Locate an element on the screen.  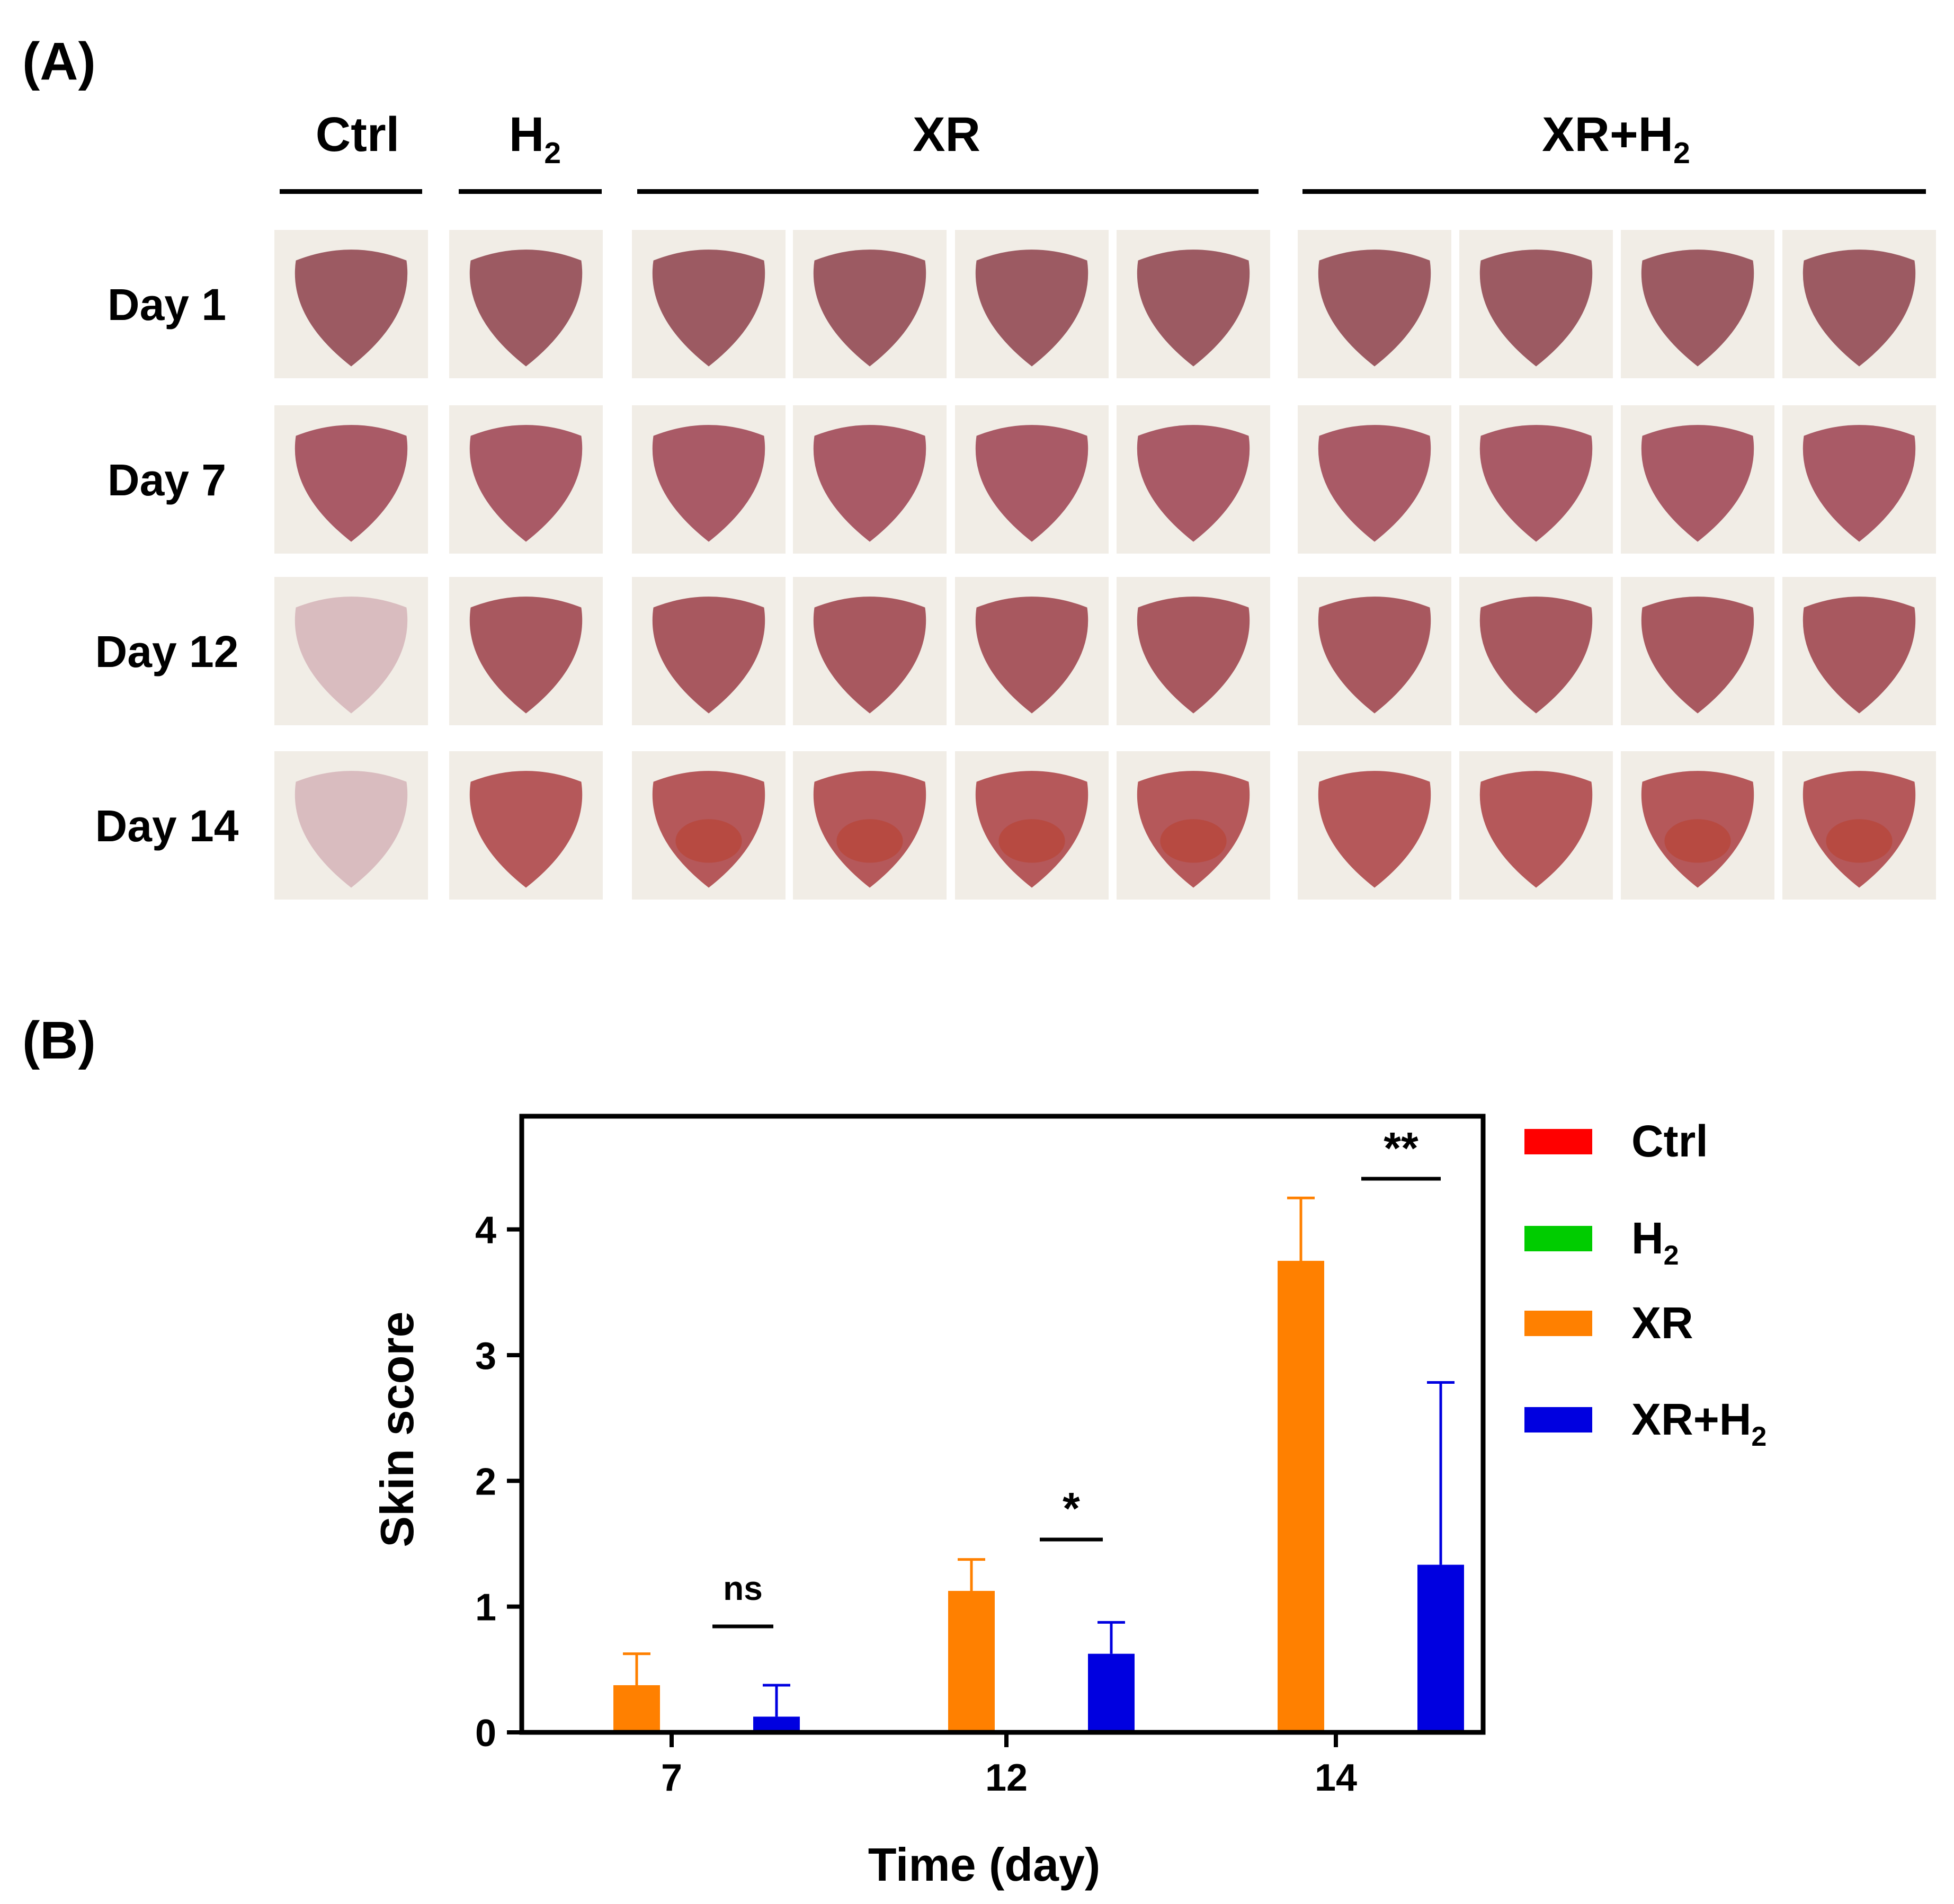
row-label: Day 14 is located at coordinates (167, 826).